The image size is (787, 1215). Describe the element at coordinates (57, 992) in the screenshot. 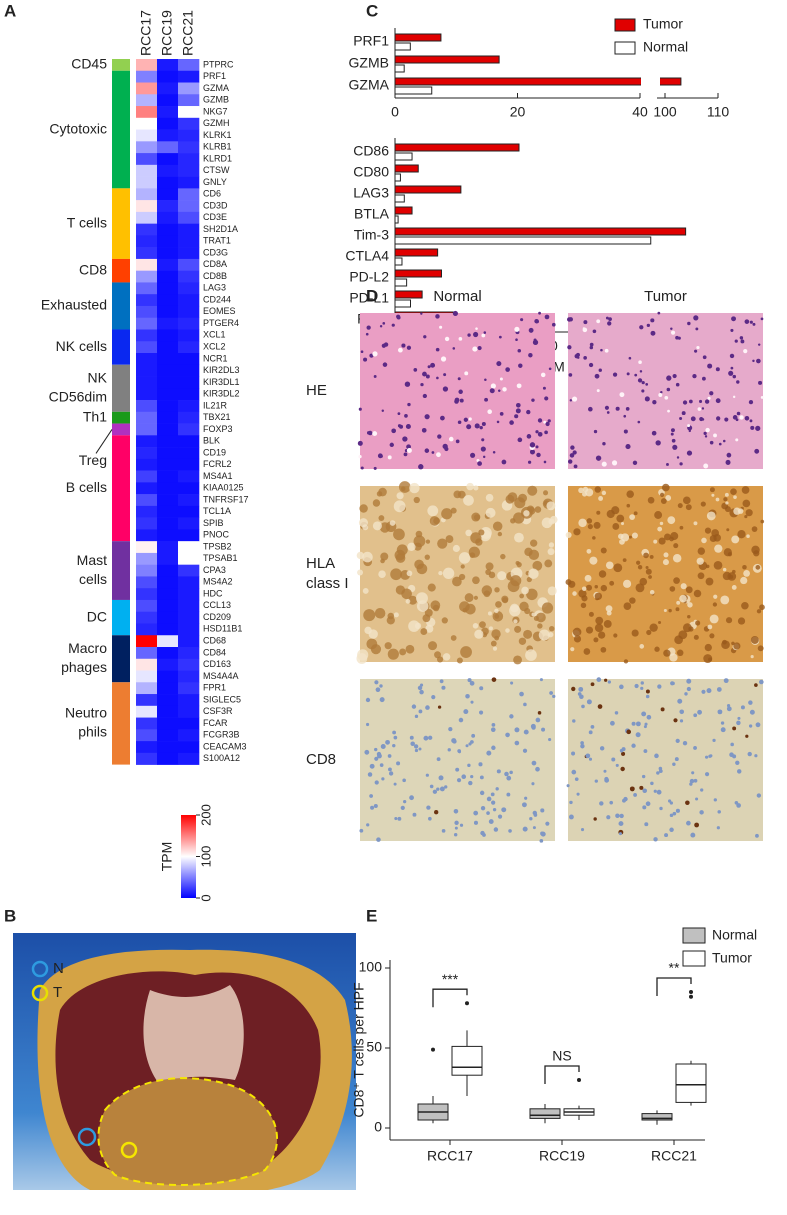

I see `marker-label: T` at that location.